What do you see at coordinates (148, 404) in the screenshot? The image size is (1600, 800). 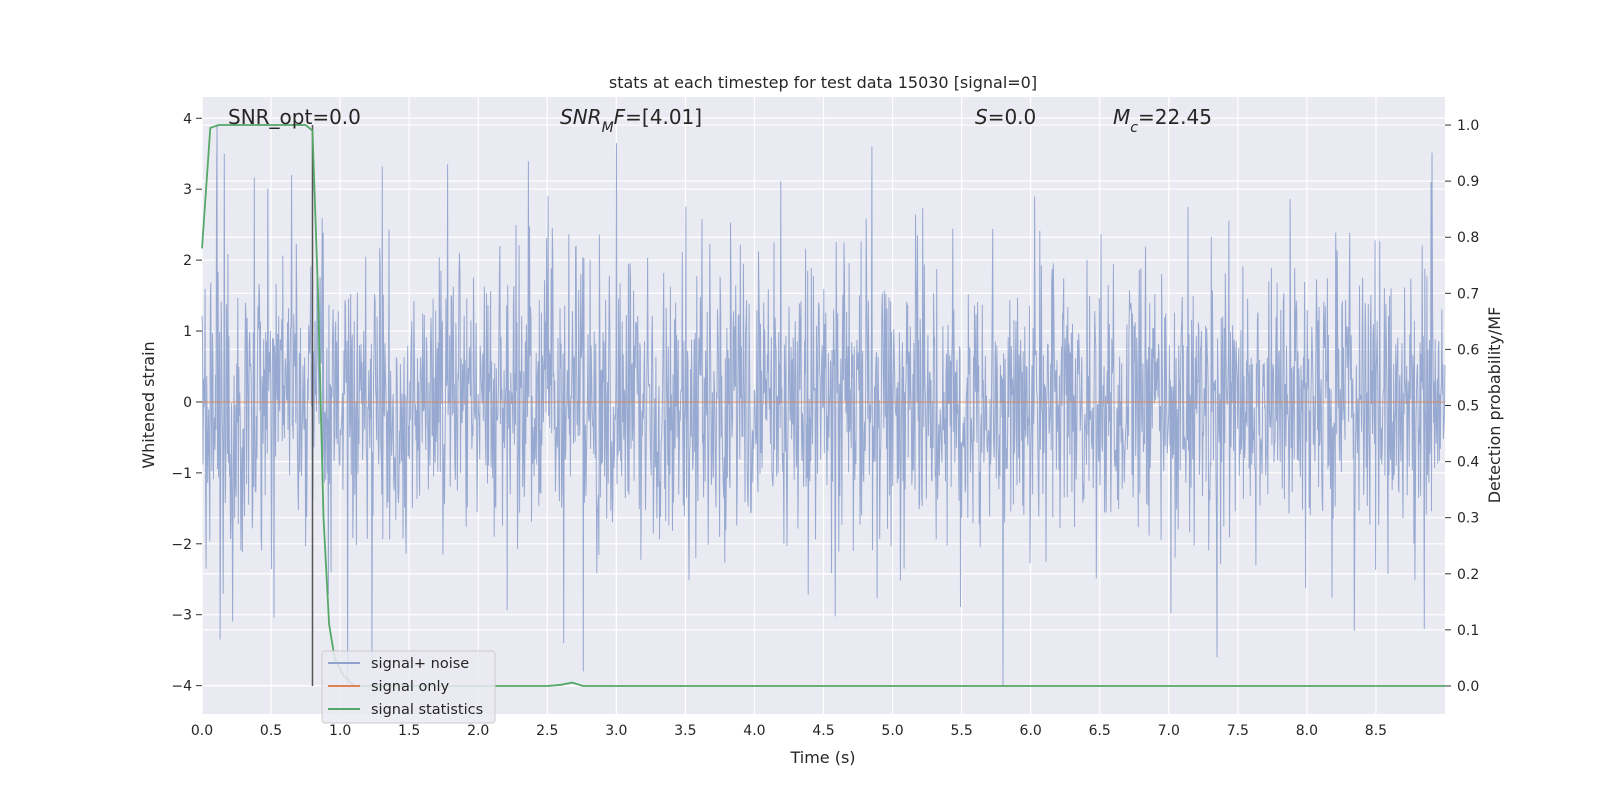 I see `y-axis-label: Whitened strain` at bounding box center [148, 404].